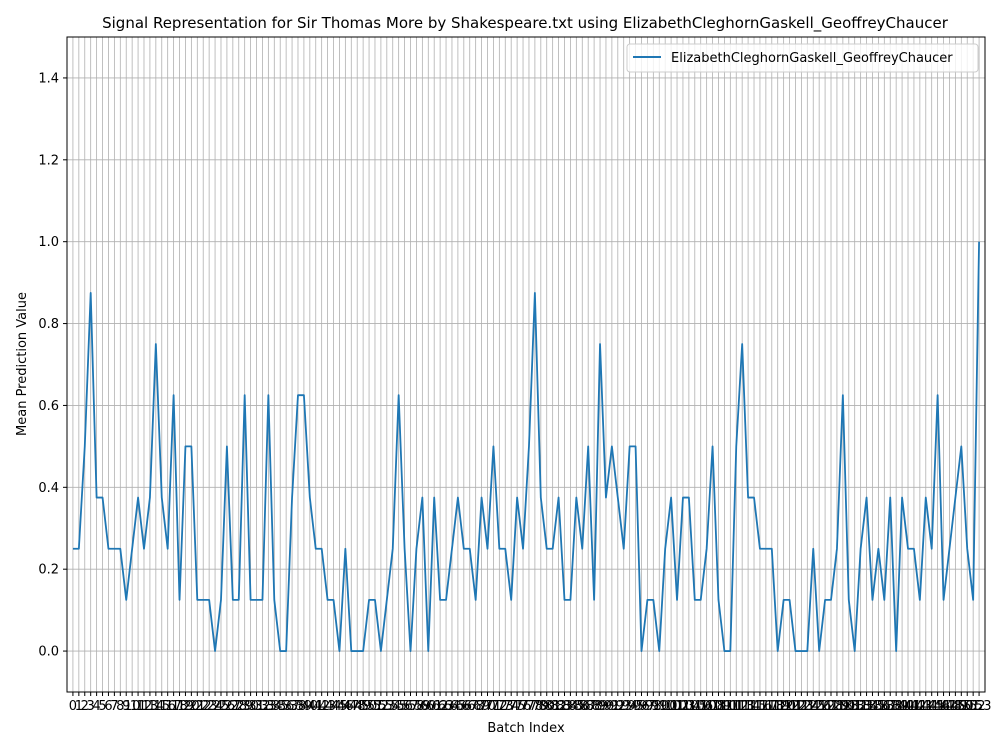 The image size is (1000, 750). I want to click on y-ticks: 0.0 0.2 0.4 0.6 0.8 1.0 1.2 1.4, so click(52, 365).